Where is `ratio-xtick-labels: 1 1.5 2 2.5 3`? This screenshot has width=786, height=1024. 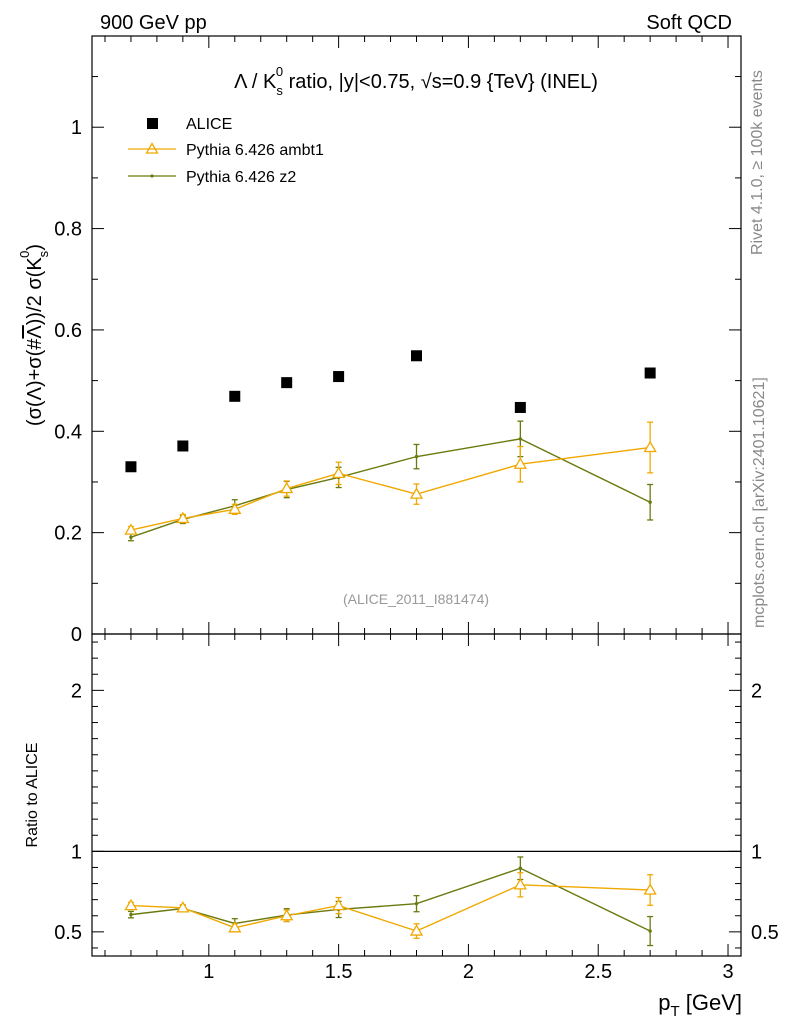 ratio-xtick-labels: 1 1.5 2 2.5 3 is located at coordinates (468, 972).